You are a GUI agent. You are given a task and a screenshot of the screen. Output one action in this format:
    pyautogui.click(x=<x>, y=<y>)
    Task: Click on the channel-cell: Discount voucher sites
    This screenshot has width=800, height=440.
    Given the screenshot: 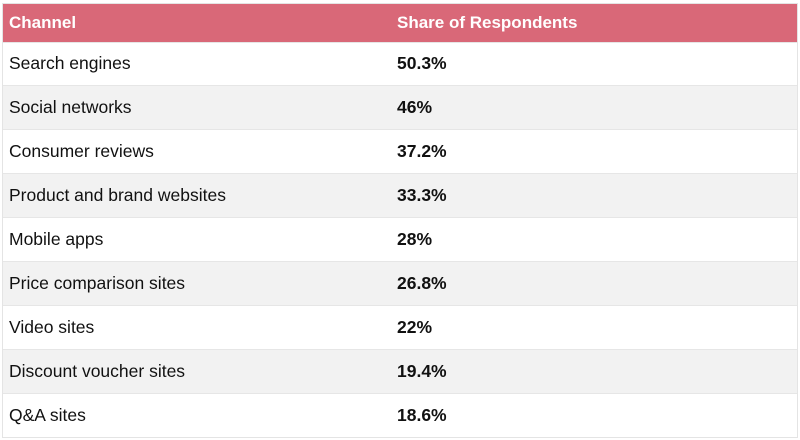 What is the action you would take?
    pyautogui.click(x=97, y=370)
    